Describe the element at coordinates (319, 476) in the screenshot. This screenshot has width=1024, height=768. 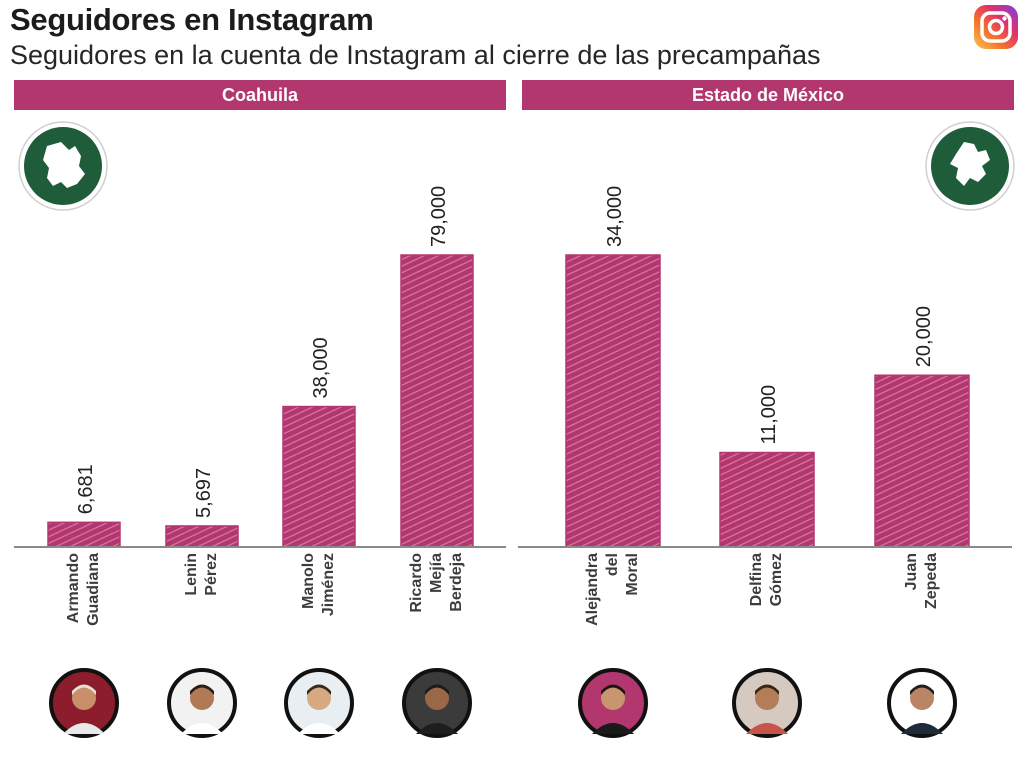
I see `bar-manolo-jimenez` at that location.